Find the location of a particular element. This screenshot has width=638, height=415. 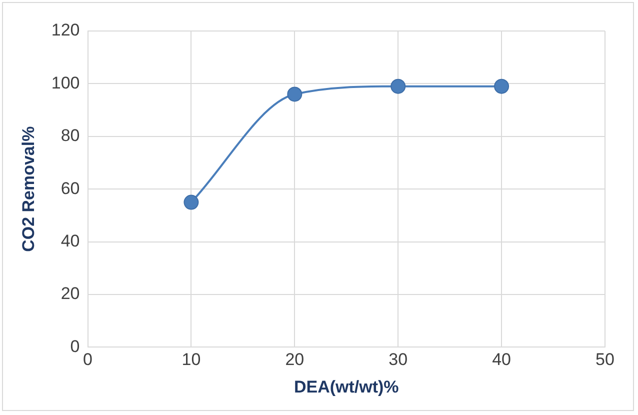

y-tick-label: 120 is located at coordinates (65, 30).